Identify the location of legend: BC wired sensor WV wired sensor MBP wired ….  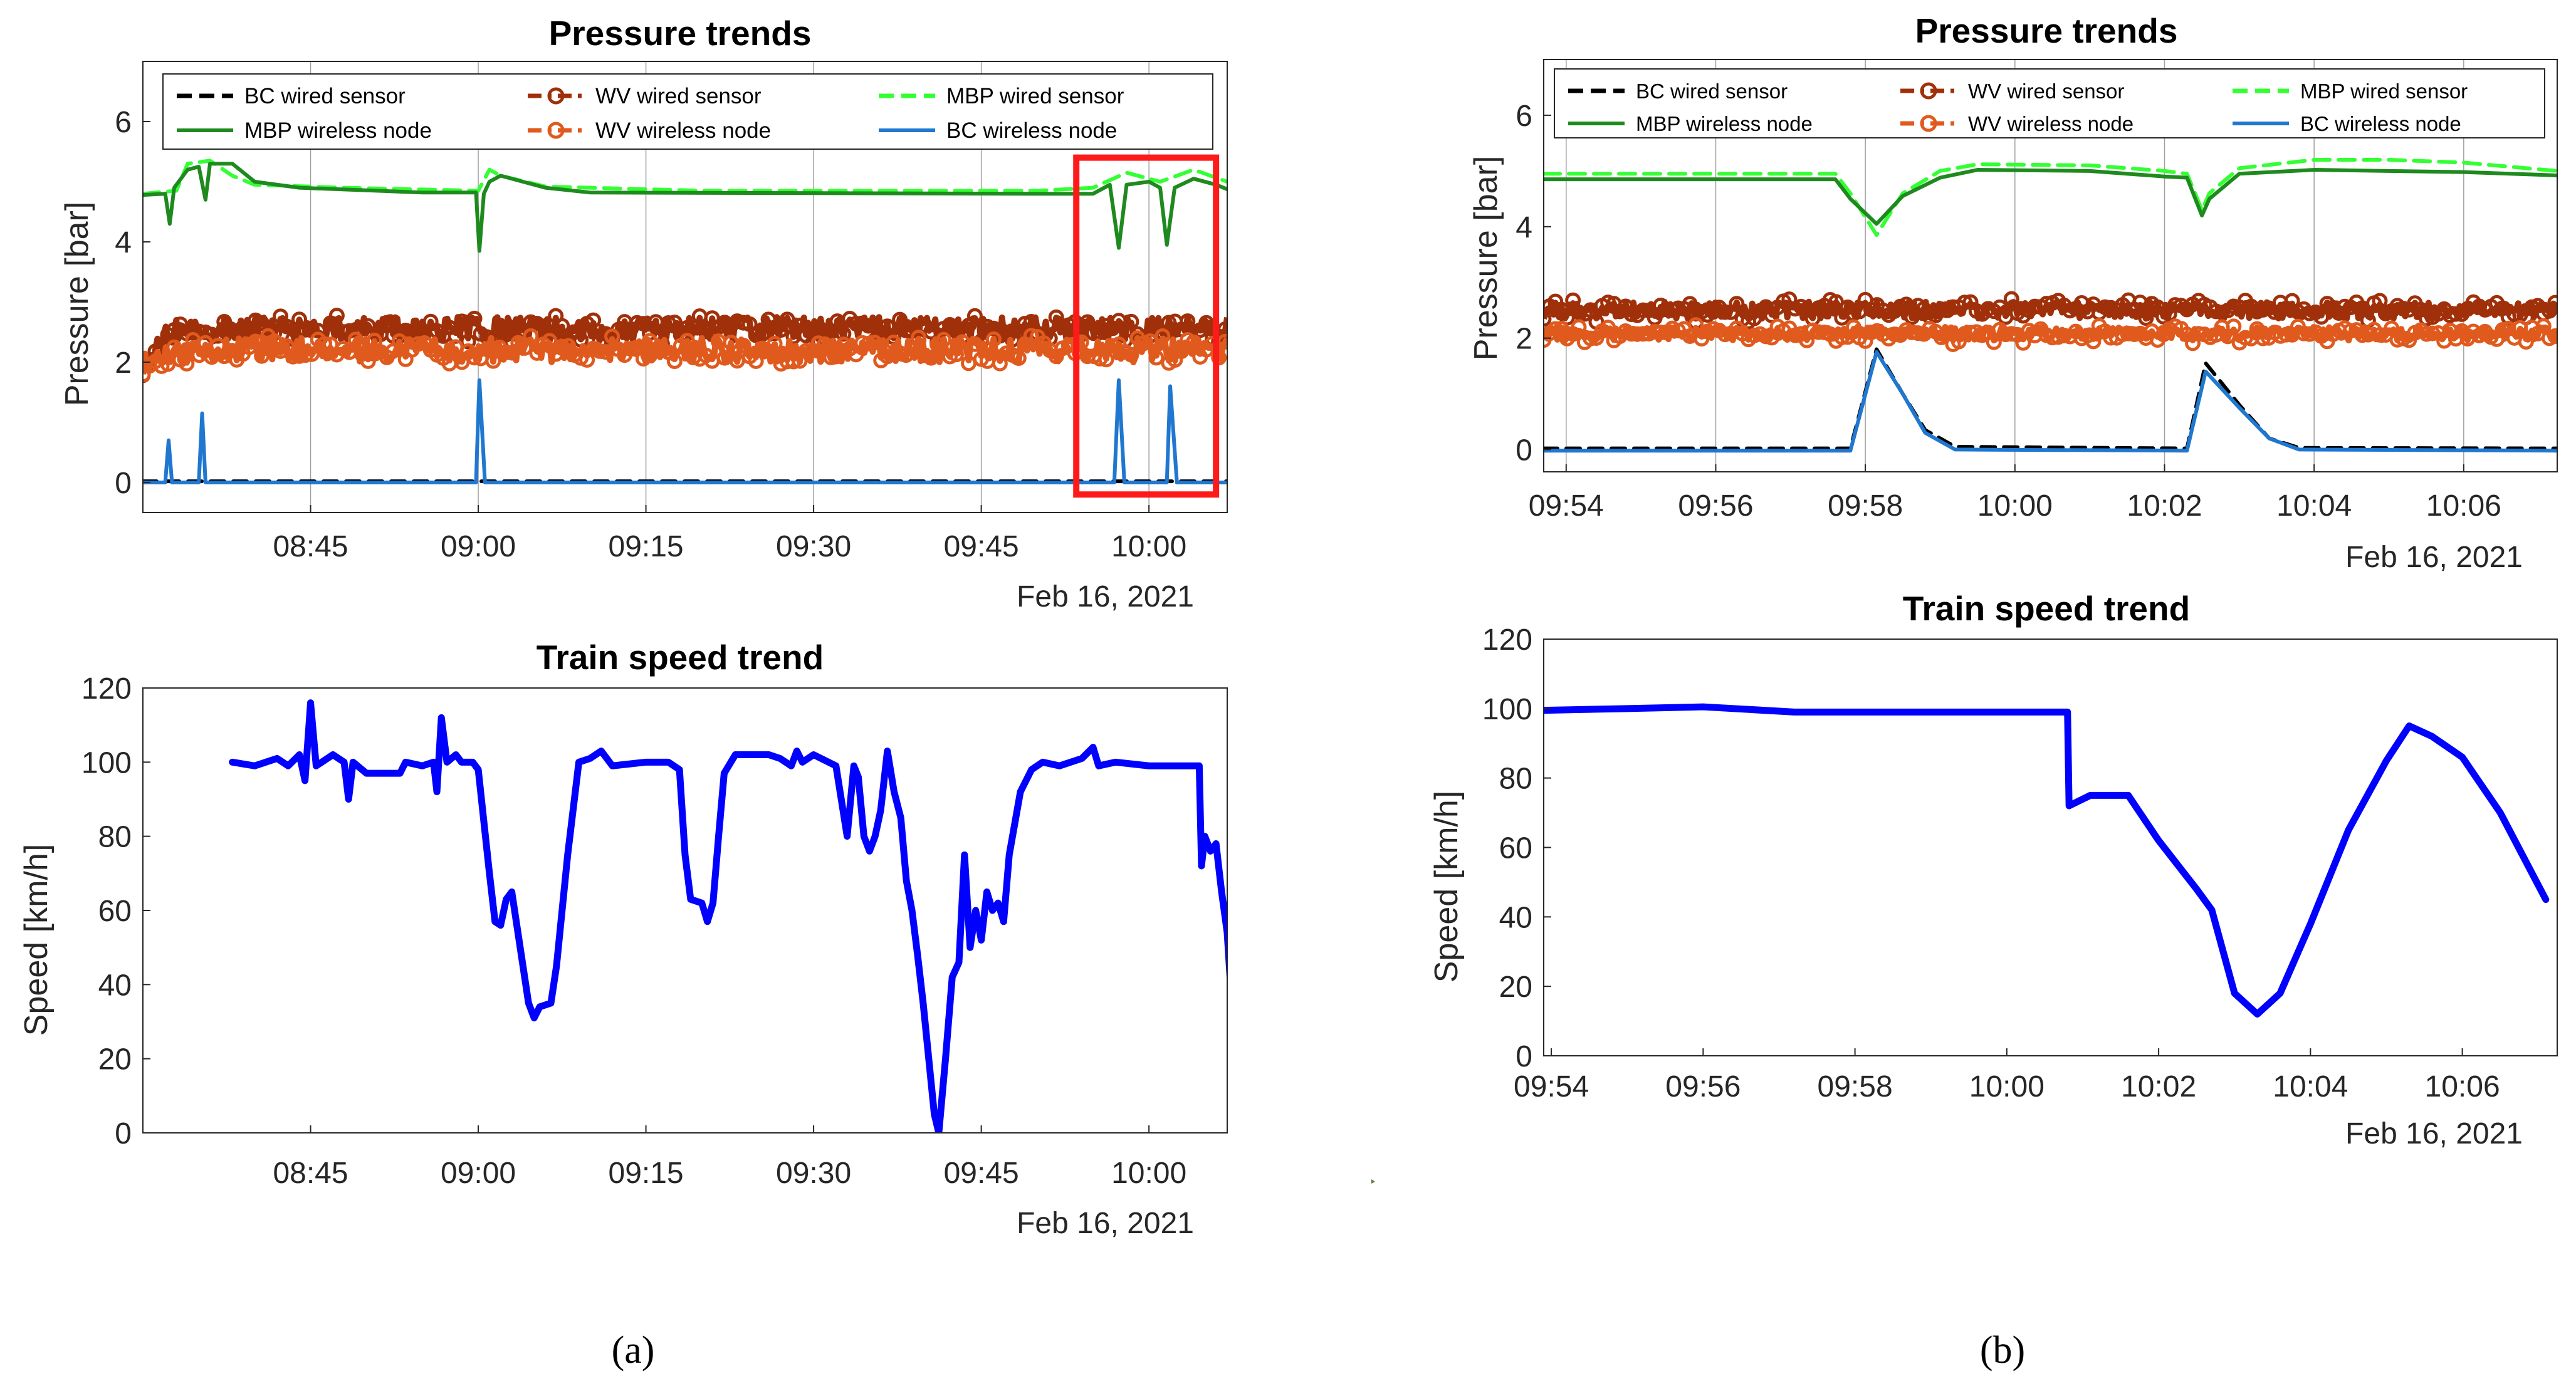
(2049, 103).